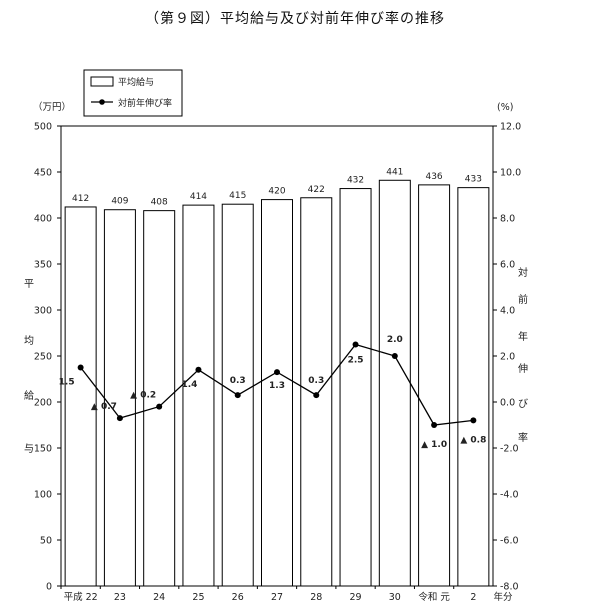  I want to click on x-tick-label: 23, so click(120, 597).